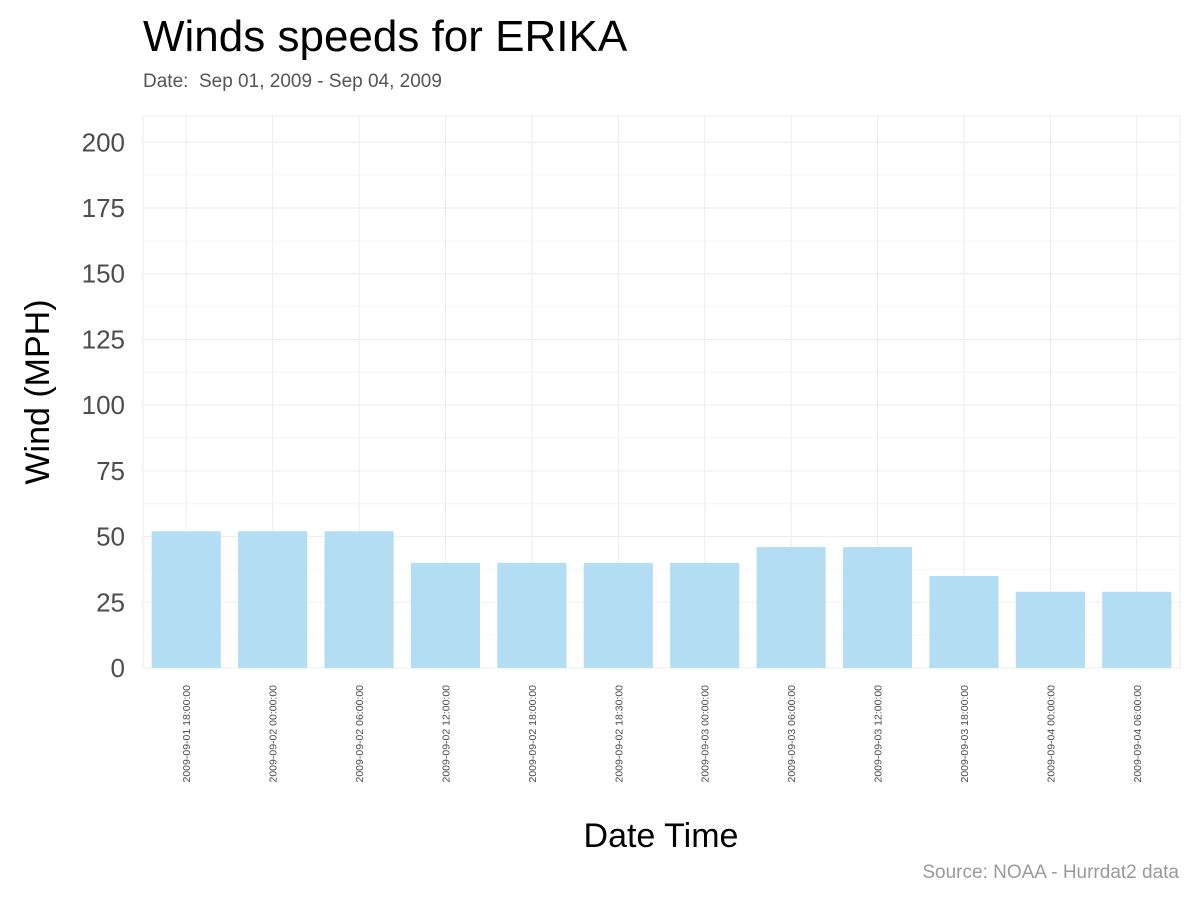 This screenshot has height=900, width=1200. What do you see at coordinates (965, 734) in the screenshot?
I see `x-tick-label: 2009-09-03 18:00:00` at bounding box center [965, 734].